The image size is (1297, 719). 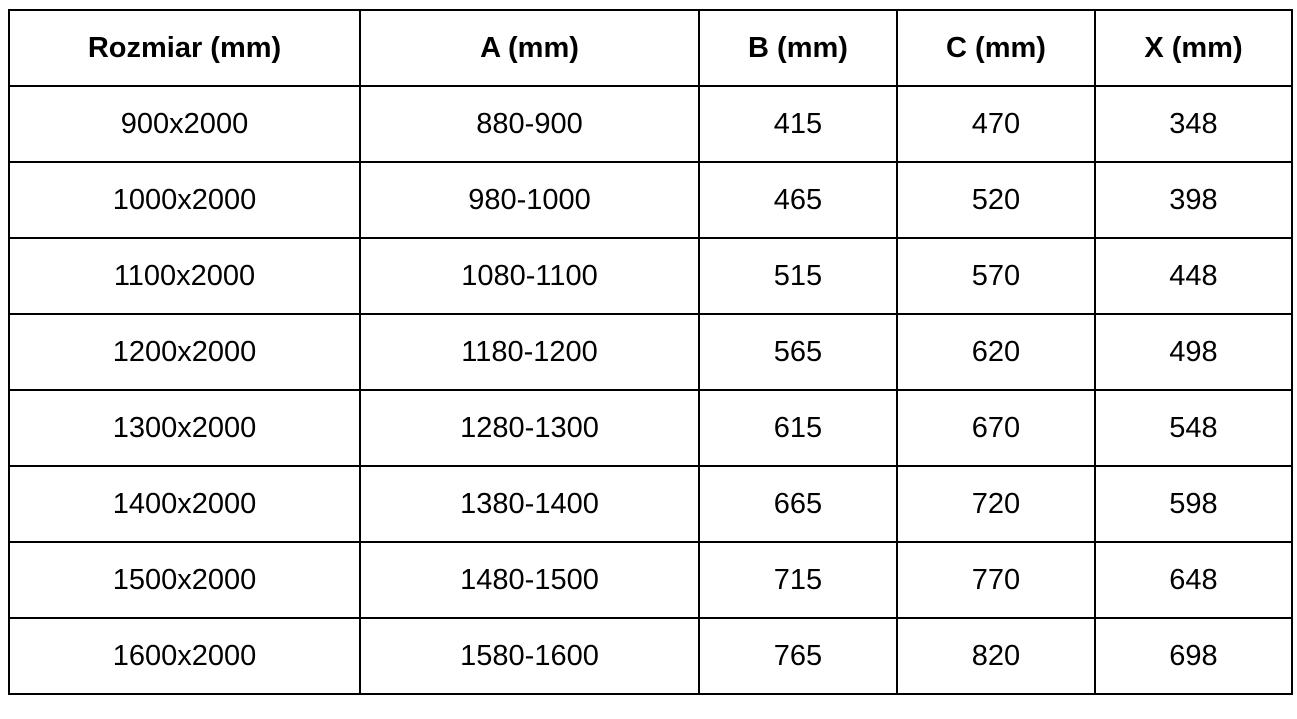 I want to click on cell-rozmiar: 1400x2000, so click(x=184, y=504).